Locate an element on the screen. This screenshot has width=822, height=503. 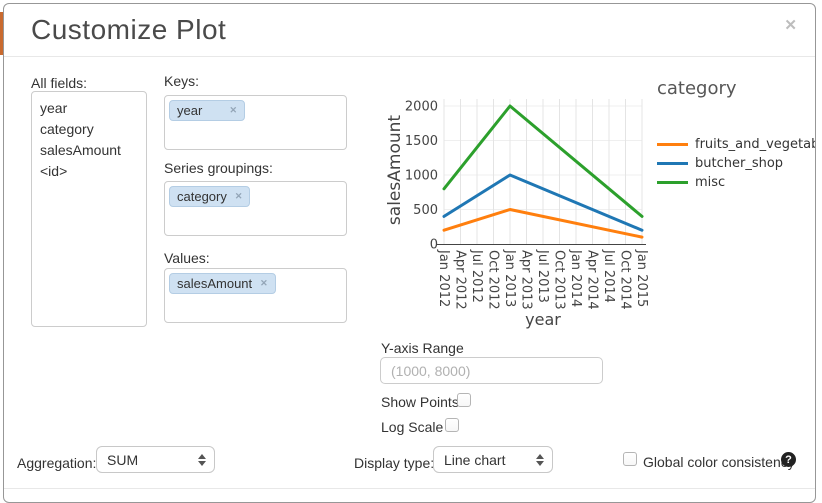
svg-text: year is located at coordinates (543, 319).